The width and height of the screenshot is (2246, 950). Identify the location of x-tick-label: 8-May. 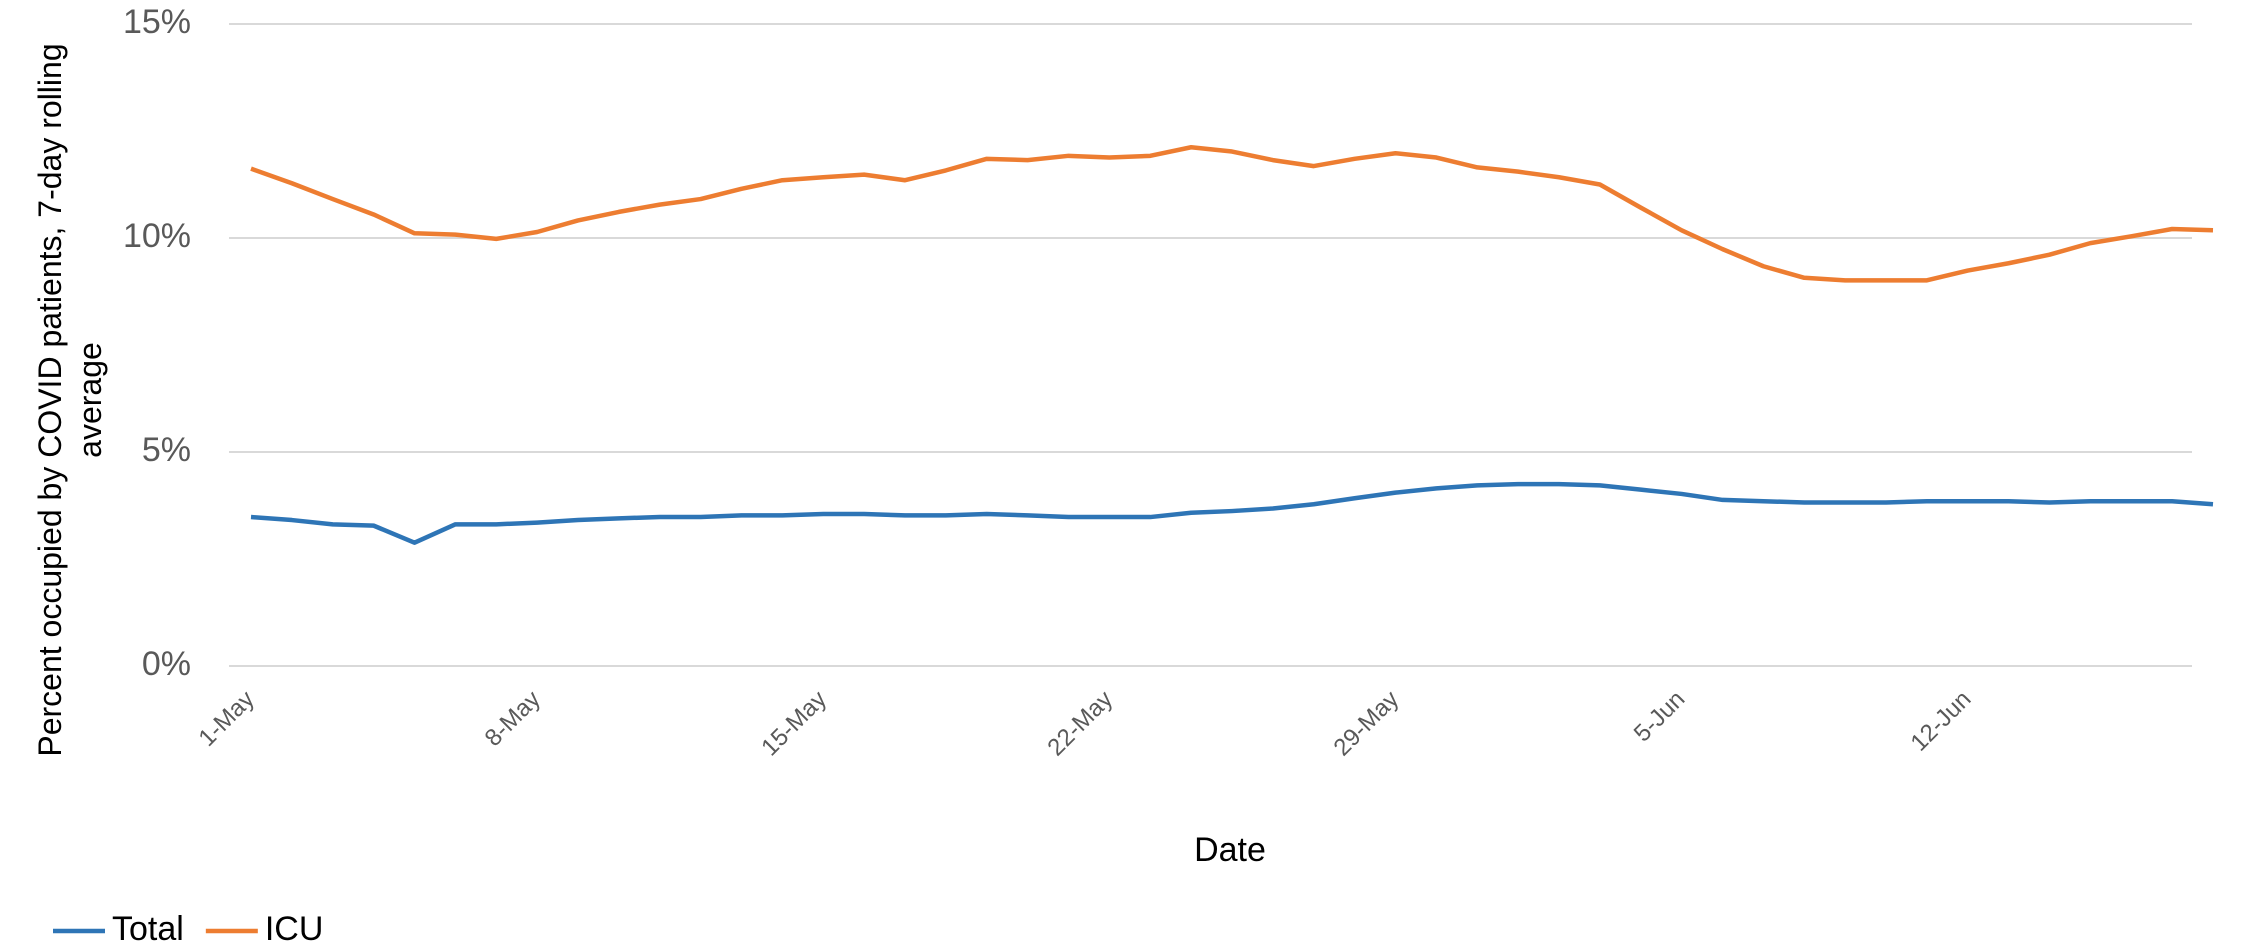
(513, 719).